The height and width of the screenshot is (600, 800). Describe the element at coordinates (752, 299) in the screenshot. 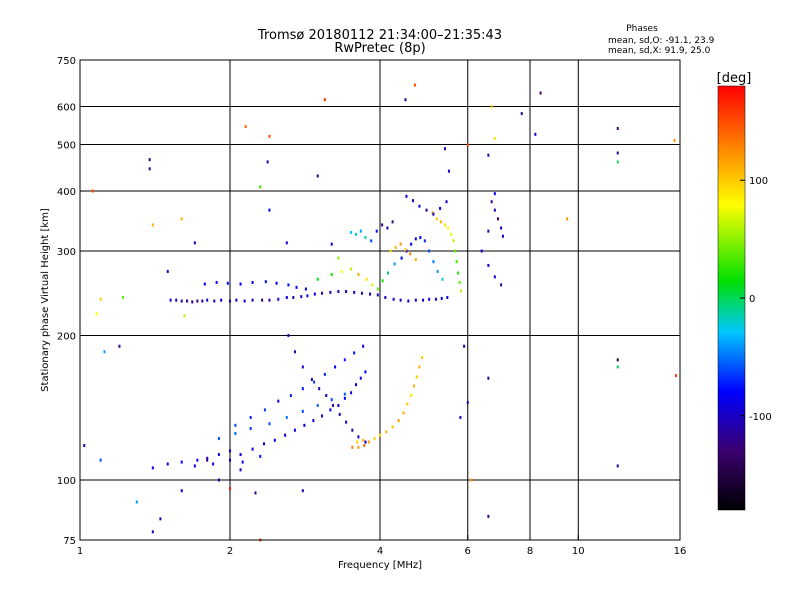

I see `colorbar-tick-label: 0` at that location.